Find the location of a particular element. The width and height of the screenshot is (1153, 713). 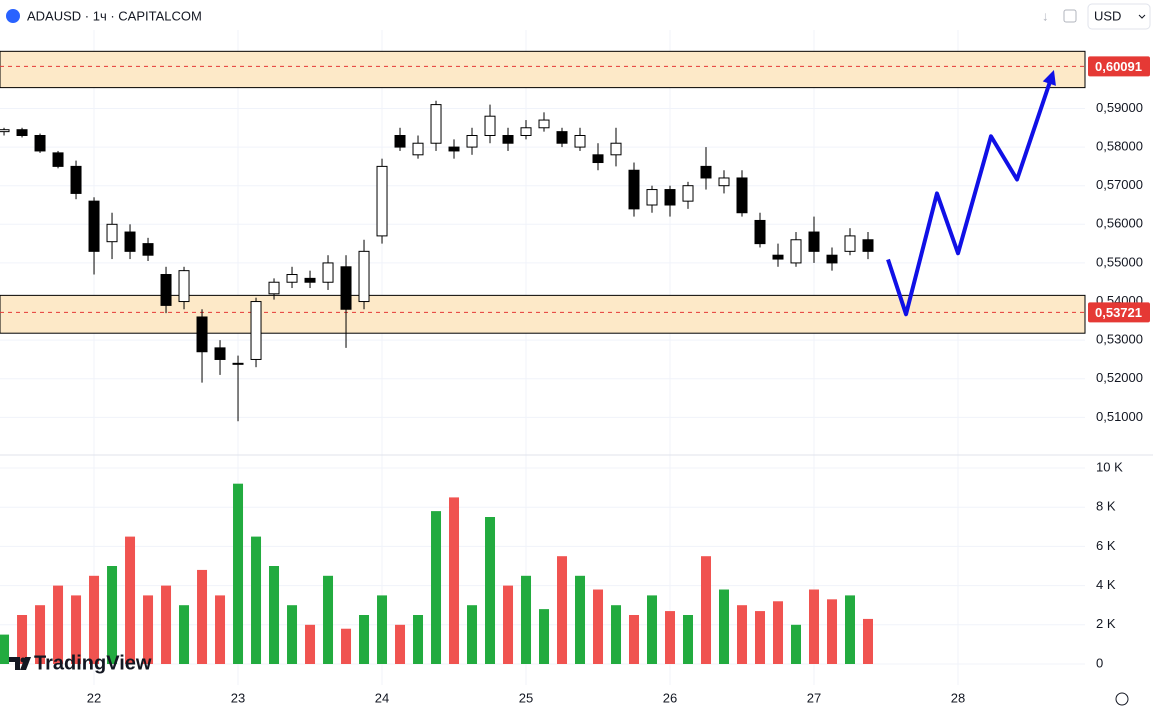

price-tag is located at coordinates (1119, 66).